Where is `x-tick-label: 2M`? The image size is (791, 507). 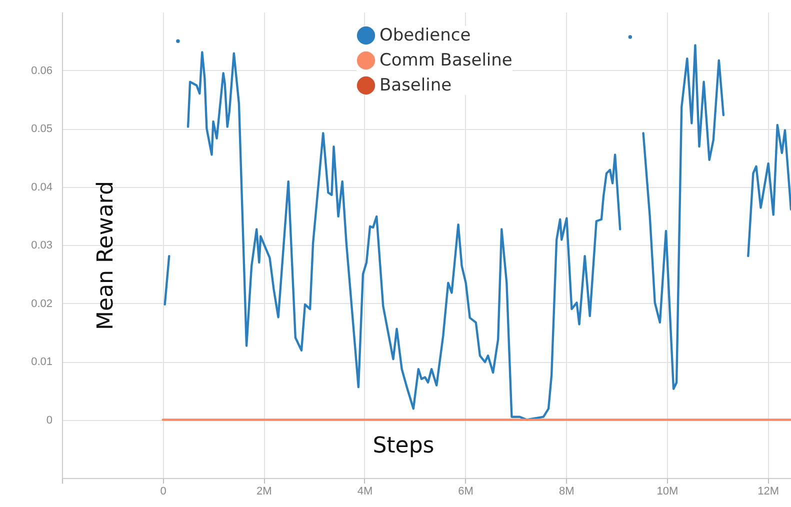 x-tick-label: 2M is located at coordinates (264, 492).